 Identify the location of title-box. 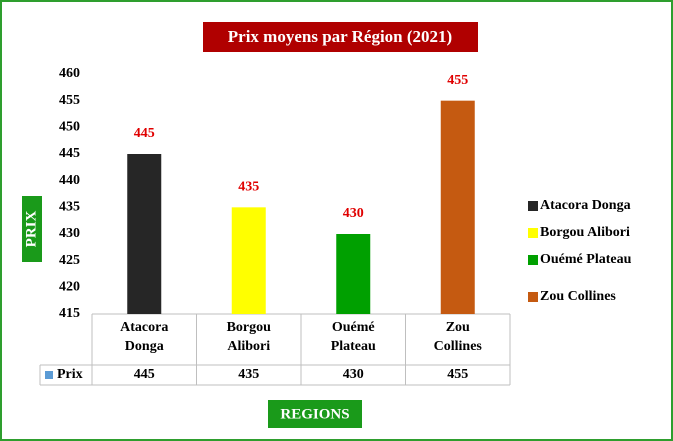
(340, 37).